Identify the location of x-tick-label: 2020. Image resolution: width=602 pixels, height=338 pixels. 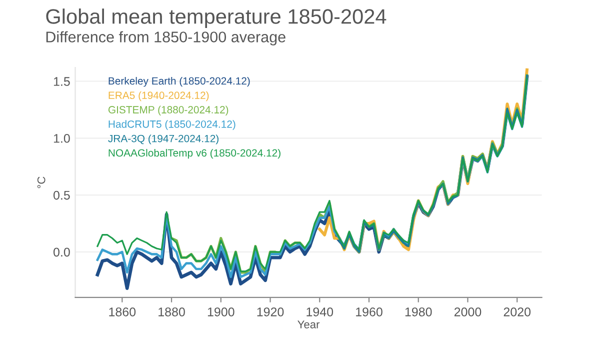
(517, 311).